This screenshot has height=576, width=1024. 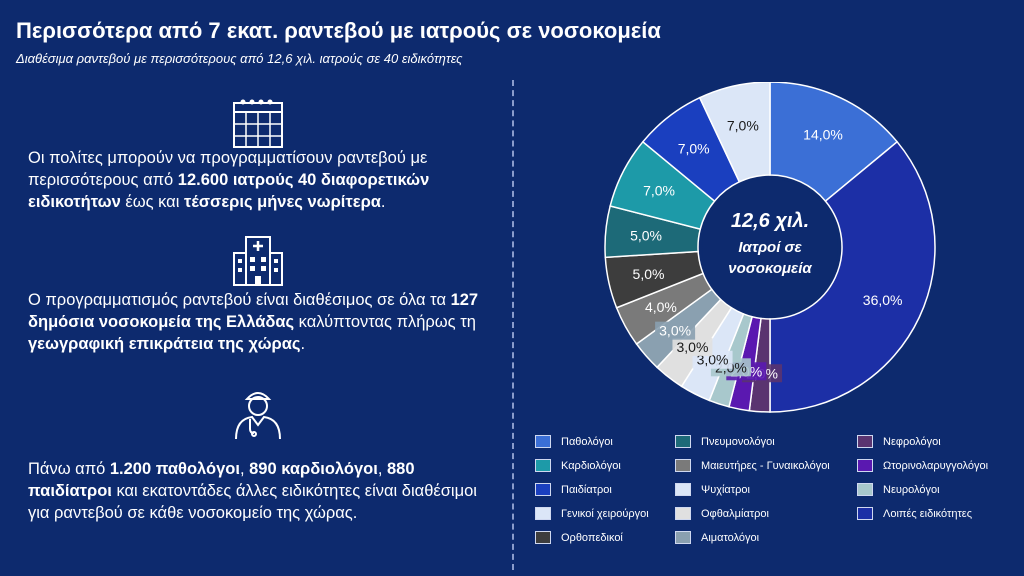 What do you see at coordinates (770, 268) in the screenshot?
I see `center-label: νοσοκομεία` at bounding box center [770, 268].